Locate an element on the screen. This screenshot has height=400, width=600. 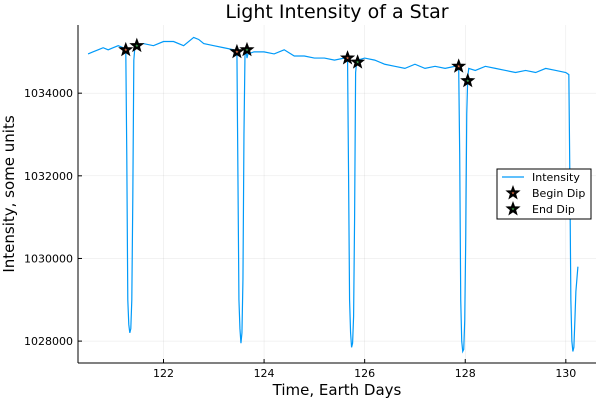
y-axis-title: Intensity, some units is located at coordinates (9, 193).